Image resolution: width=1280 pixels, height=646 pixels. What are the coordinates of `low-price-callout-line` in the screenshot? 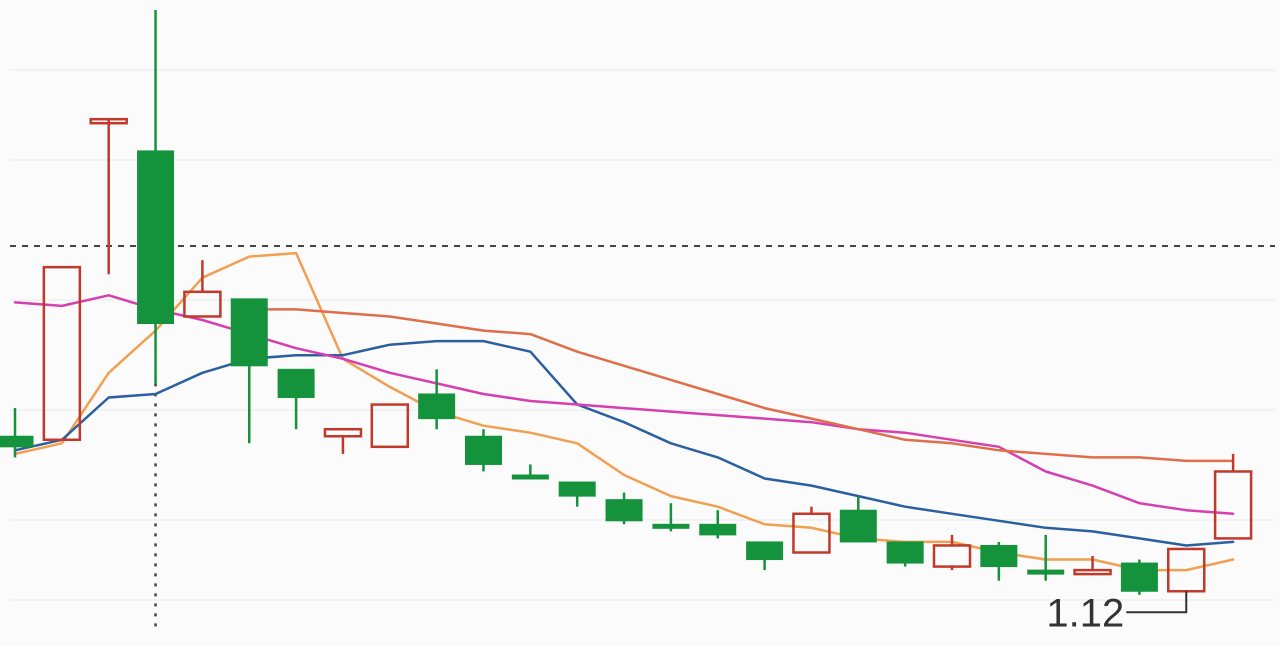 It's located at (1157, 602).